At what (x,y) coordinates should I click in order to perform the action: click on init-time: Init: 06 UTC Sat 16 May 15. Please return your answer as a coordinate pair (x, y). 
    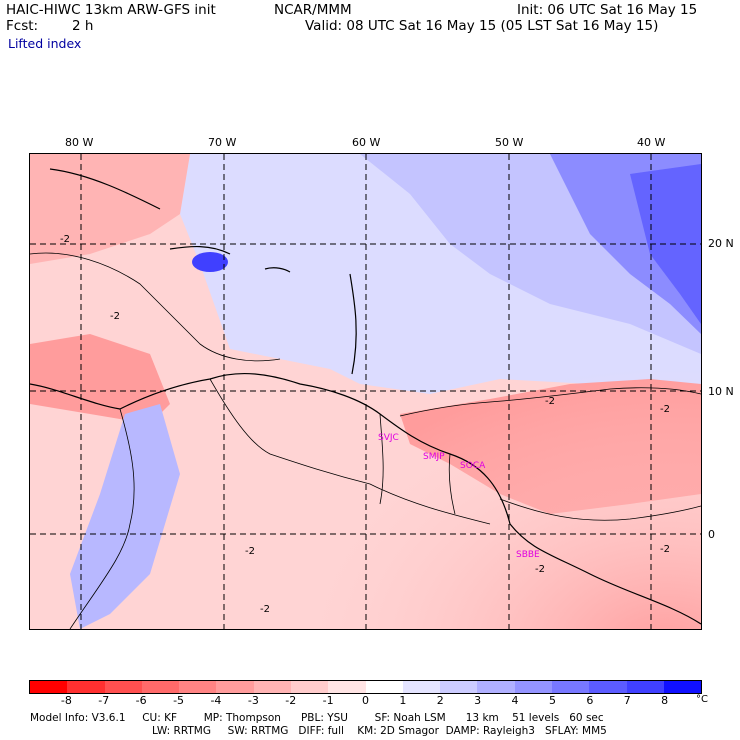
    Looking at the image, I should click on (607, 10).